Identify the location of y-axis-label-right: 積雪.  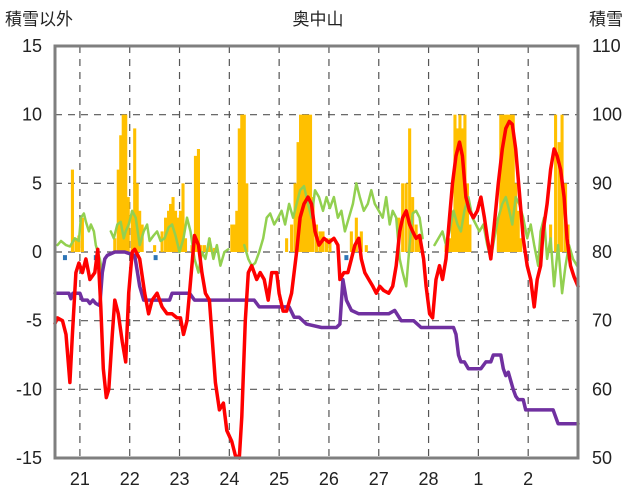
(606, 20).